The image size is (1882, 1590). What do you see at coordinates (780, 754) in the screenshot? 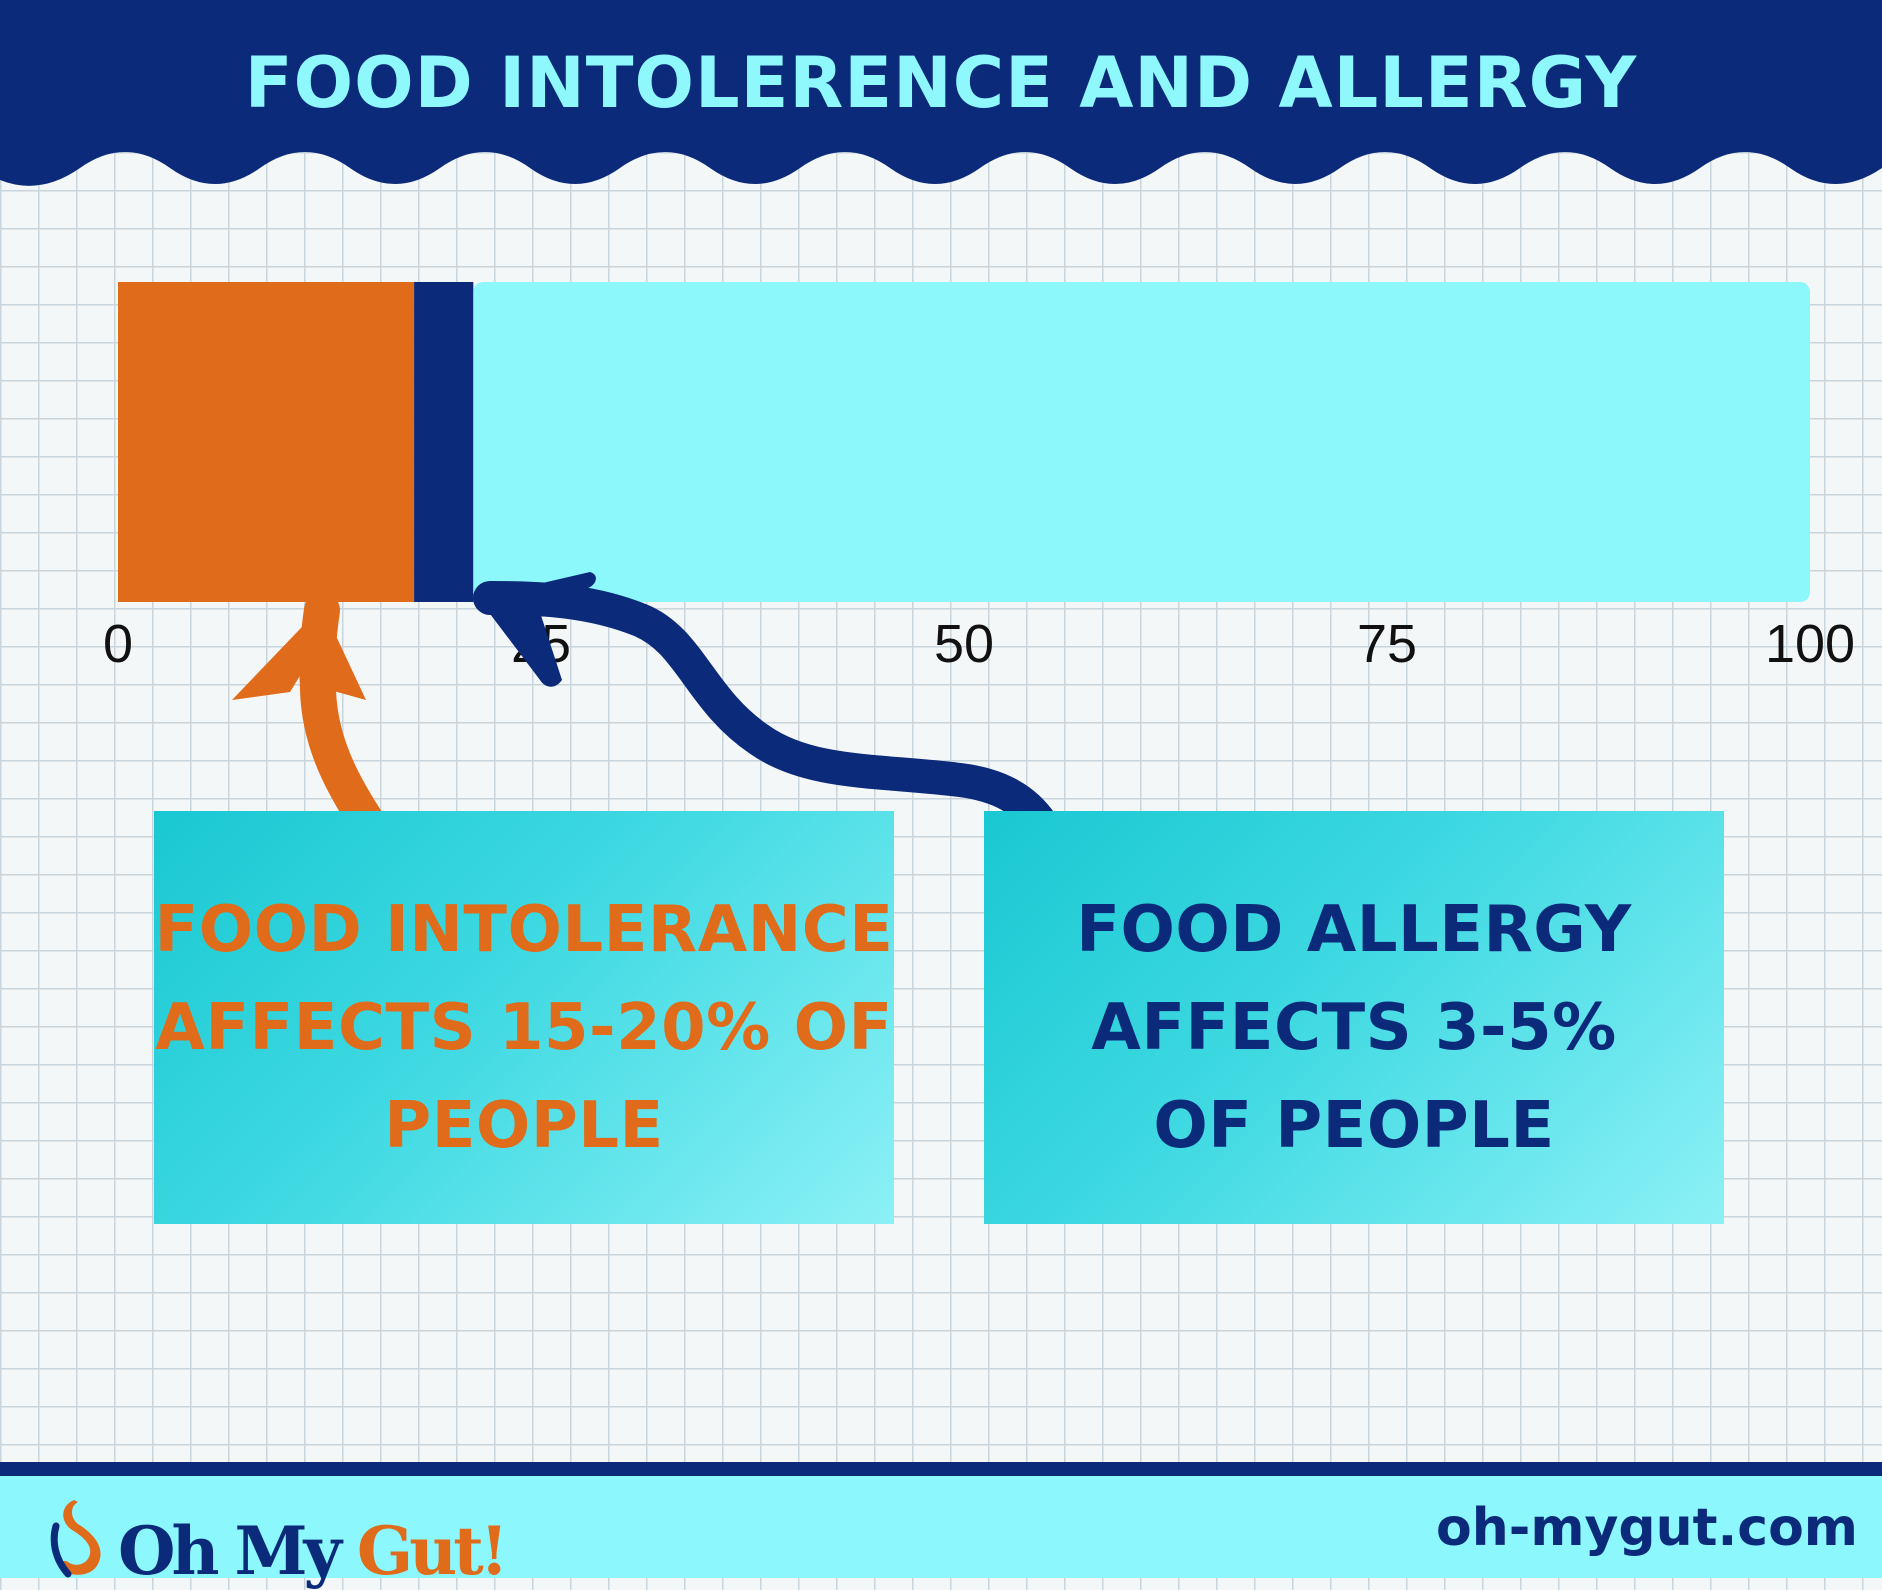
I see `navy-arrow-icon` at bounding box center [780, 754].